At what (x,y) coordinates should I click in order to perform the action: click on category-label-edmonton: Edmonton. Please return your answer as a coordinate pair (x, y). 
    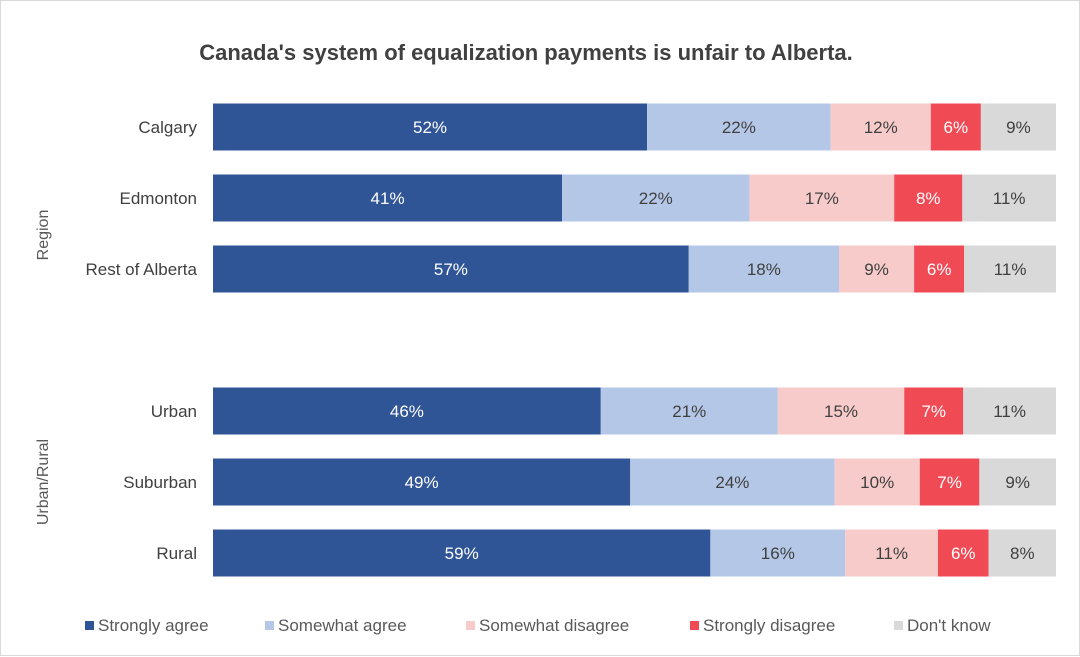
    Looking at the image, I should click on (159, 198).